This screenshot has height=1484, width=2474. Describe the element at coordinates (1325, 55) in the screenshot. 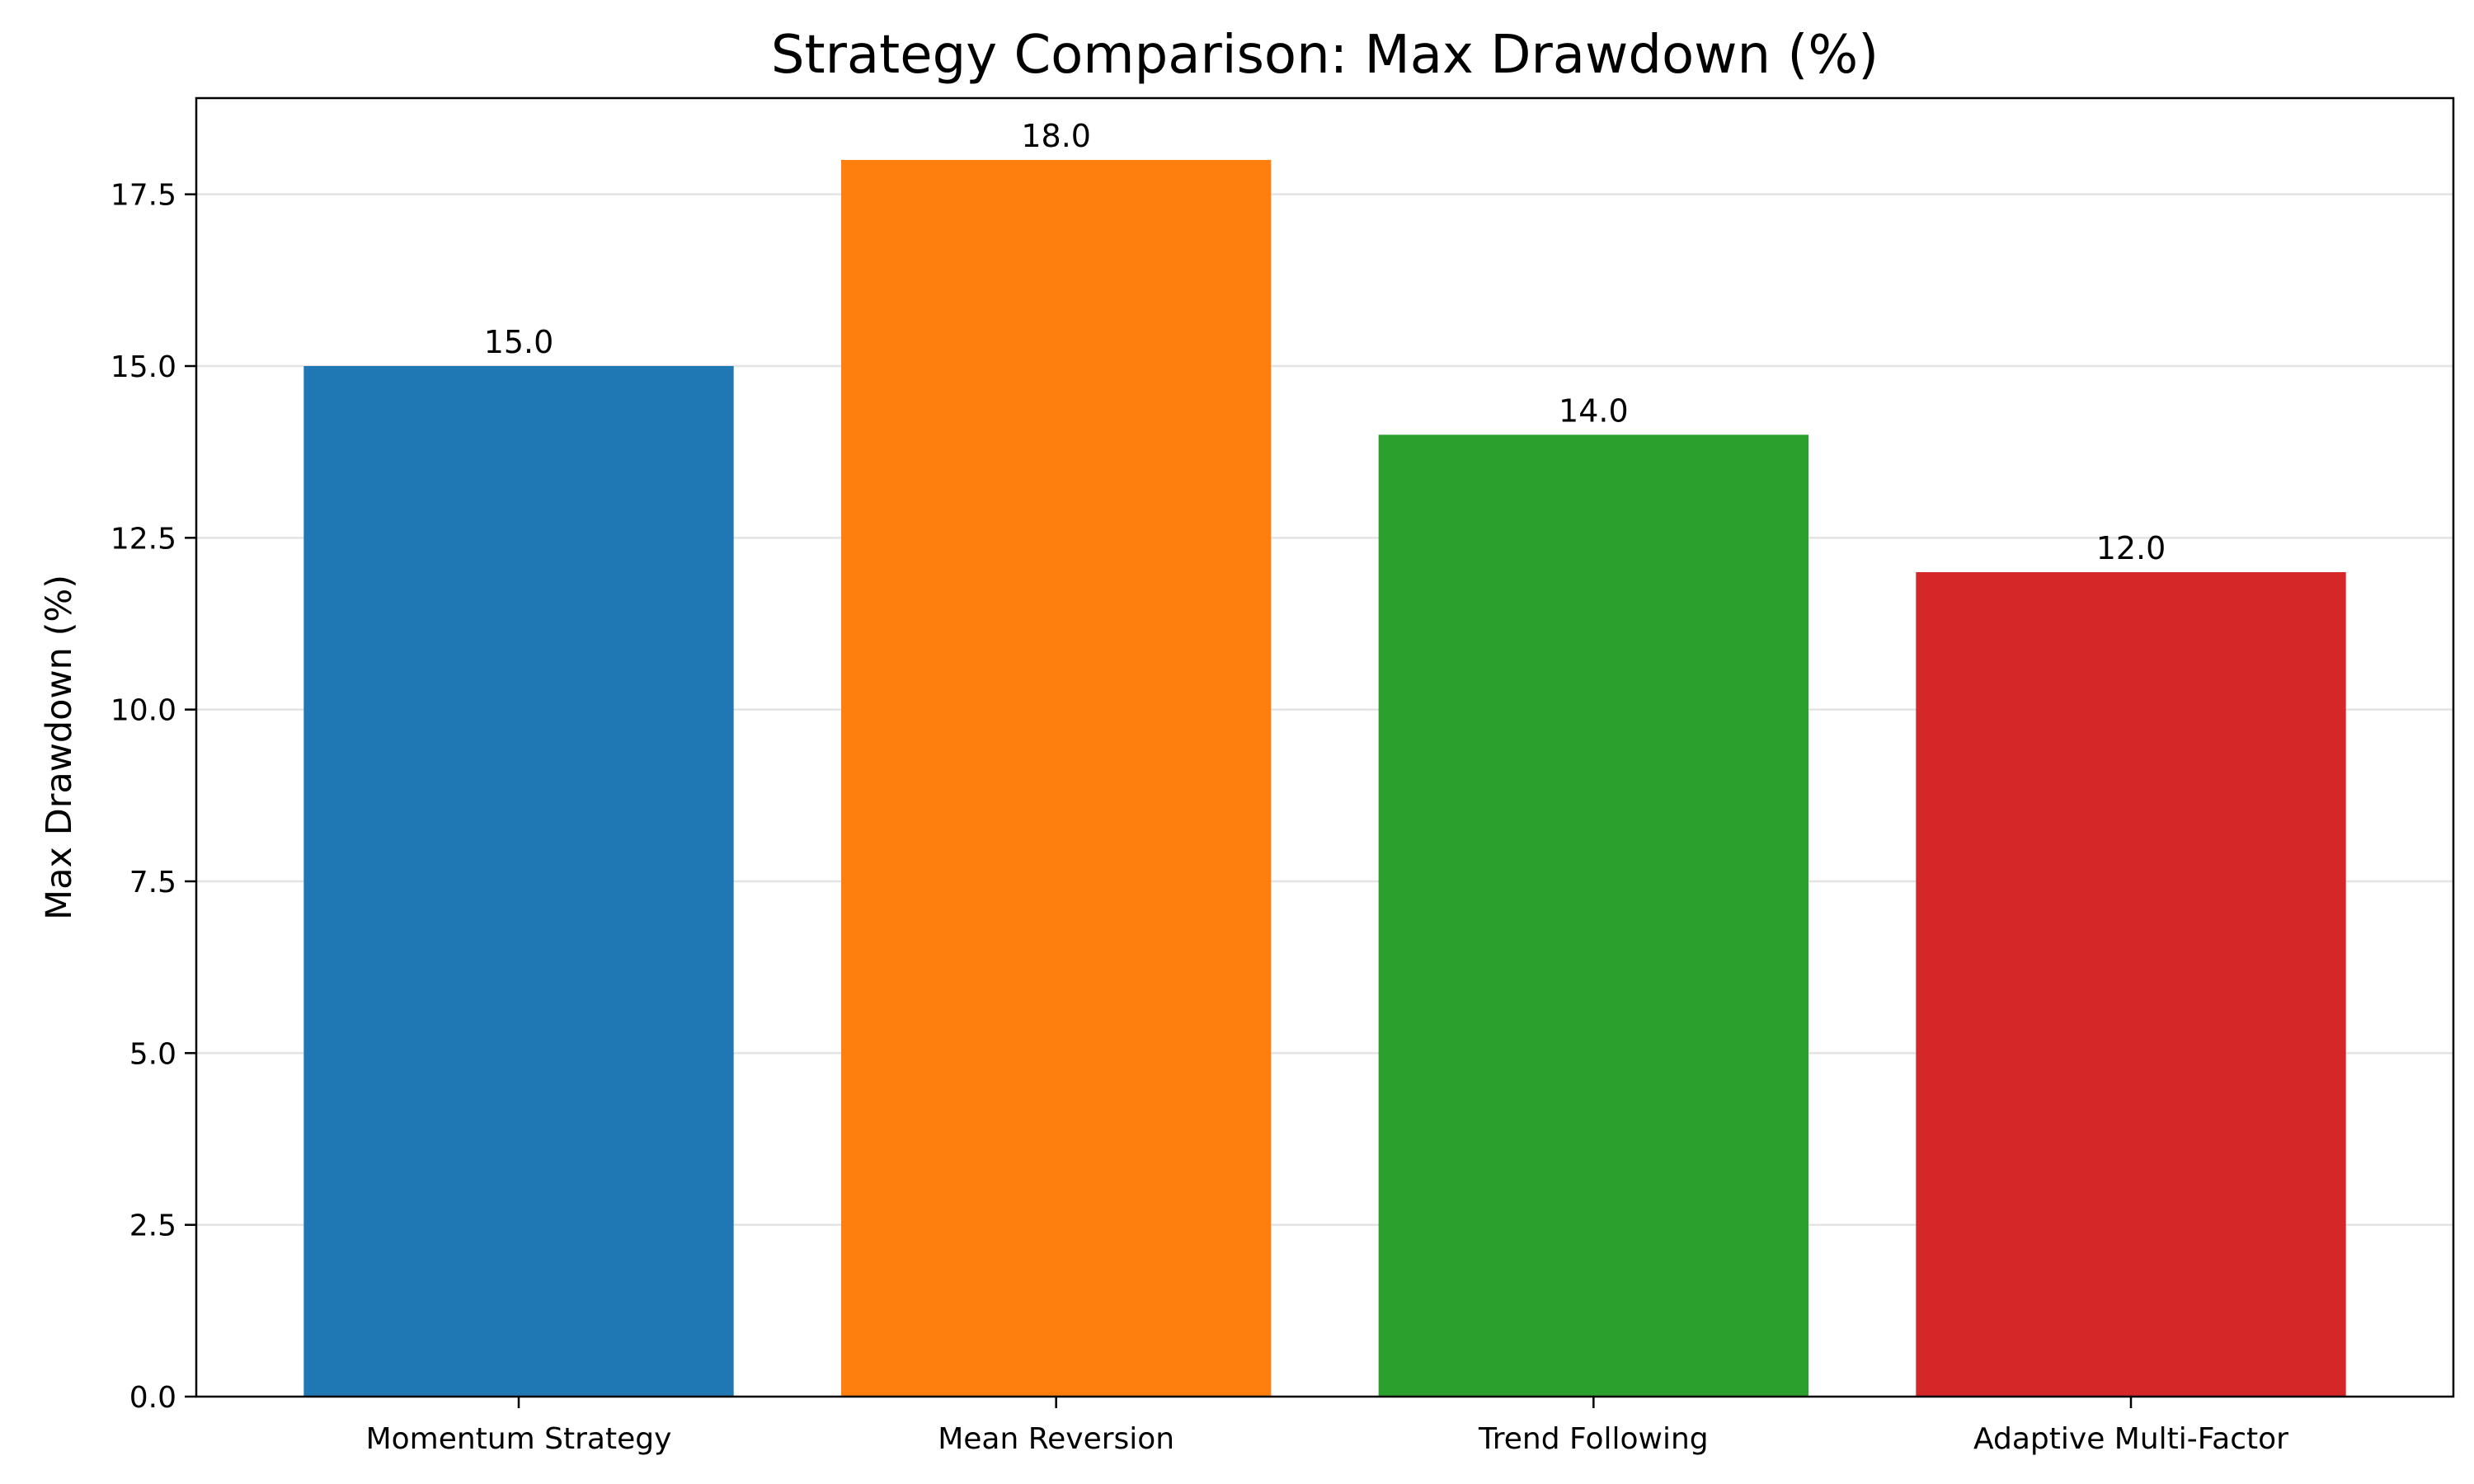

I see `chart-title: Strategy Comparison: Max Drawdown (%)` at that location.